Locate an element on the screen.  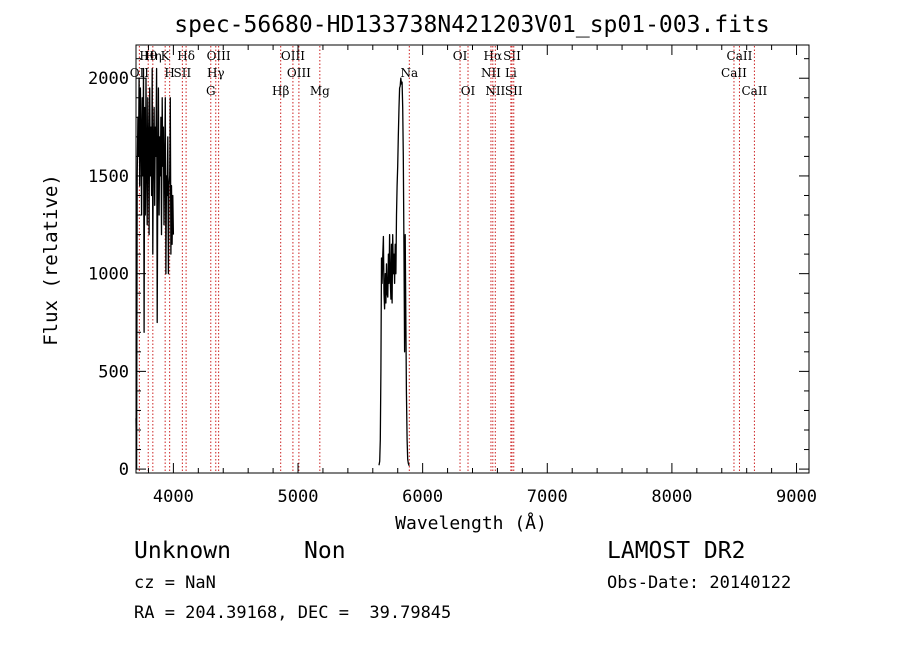
x-tick-label: 6000 is located at coordinates (422, 497).